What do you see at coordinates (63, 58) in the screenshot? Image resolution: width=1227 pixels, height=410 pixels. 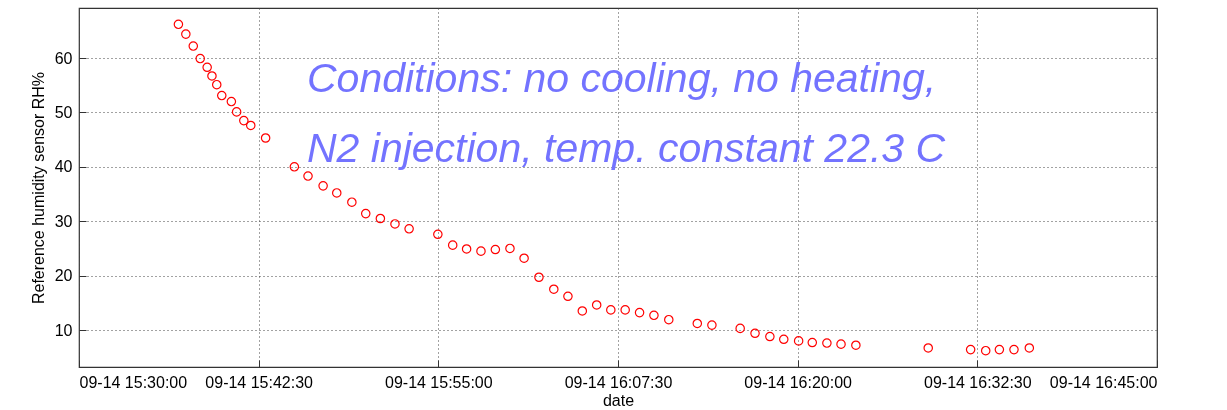 I see `y-tick-label: 60` at bounding box center [63, 58].